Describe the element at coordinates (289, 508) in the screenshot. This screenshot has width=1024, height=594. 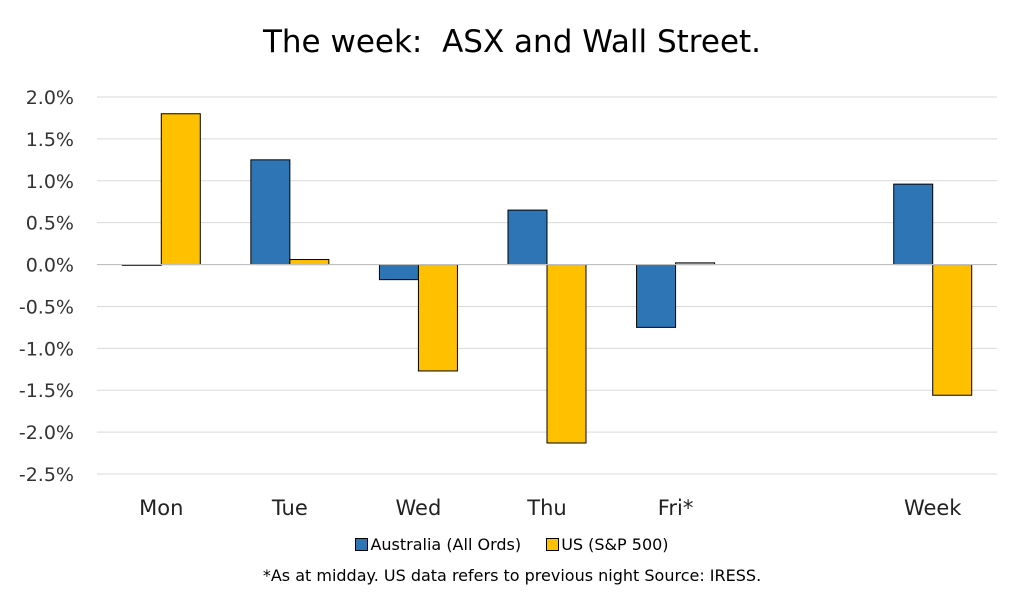
I see `category-label: Tue` at that location.